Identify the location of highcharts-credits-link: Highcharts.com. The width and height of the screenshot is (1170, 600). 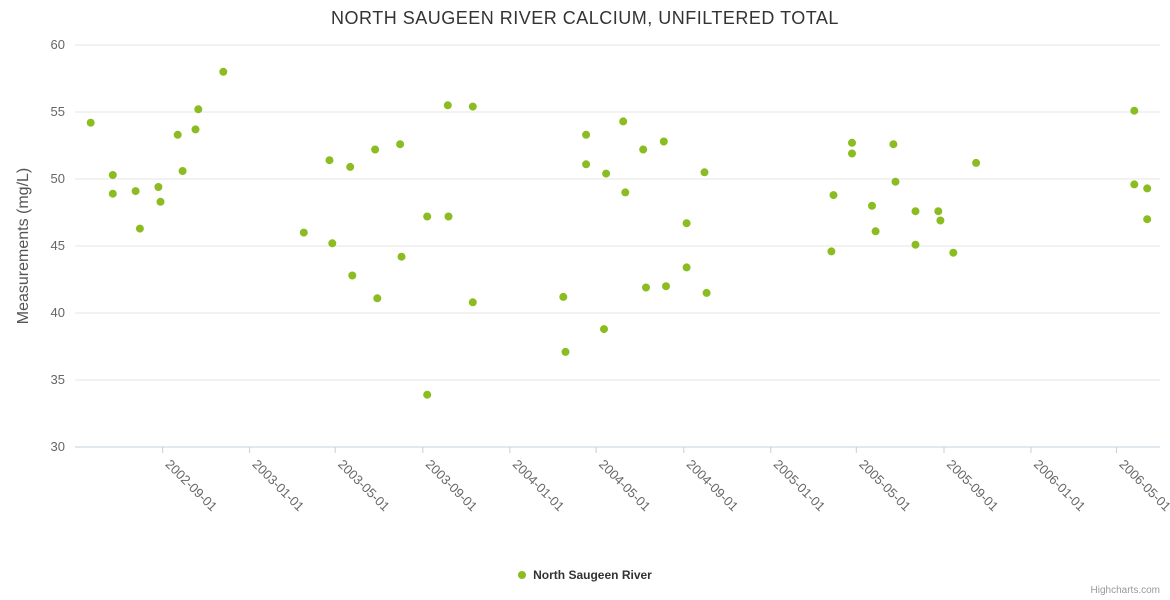
(1125, 590).